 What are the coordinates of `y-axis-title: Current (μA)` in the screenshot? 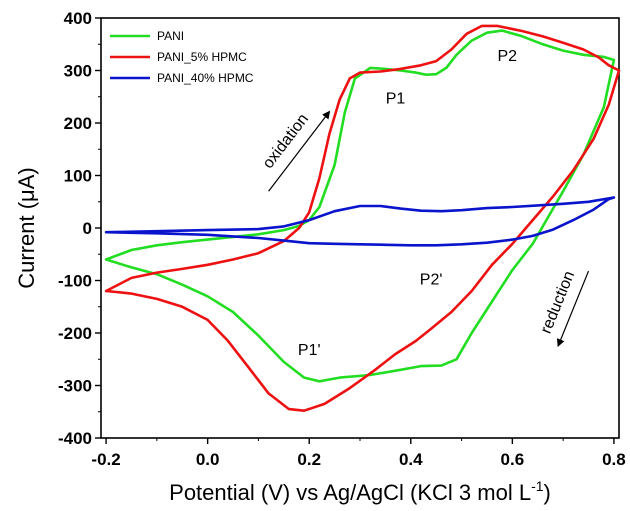 It's located at (26, 227).